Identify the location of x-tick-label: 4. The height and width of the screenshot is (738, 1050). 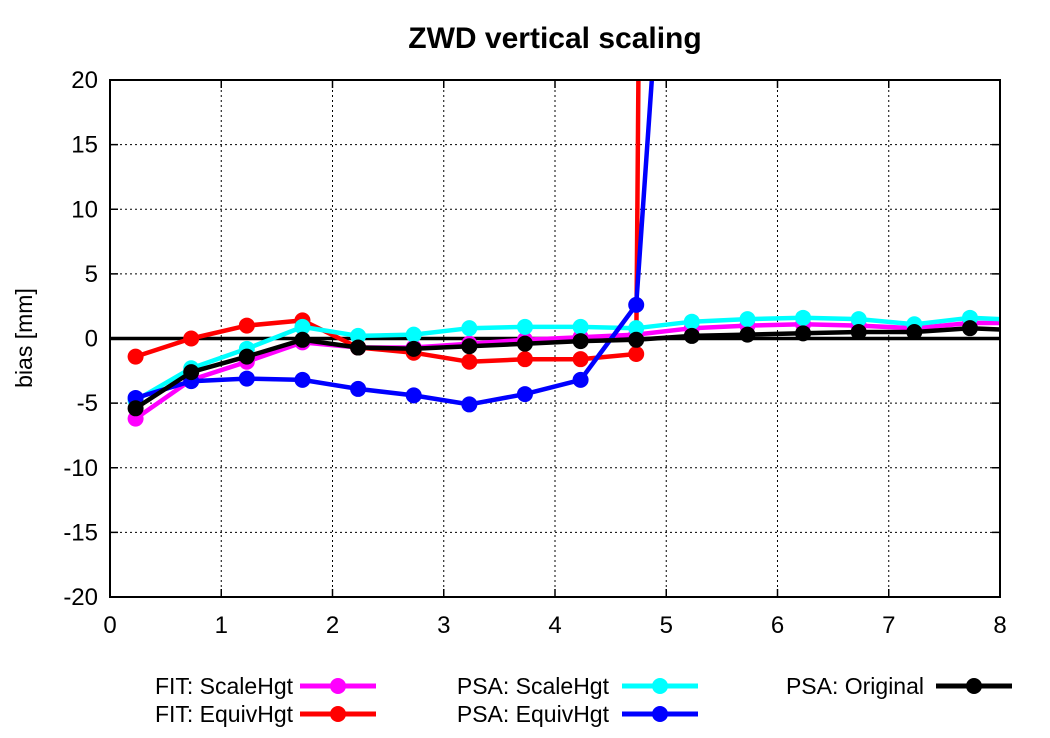
(554, 625).